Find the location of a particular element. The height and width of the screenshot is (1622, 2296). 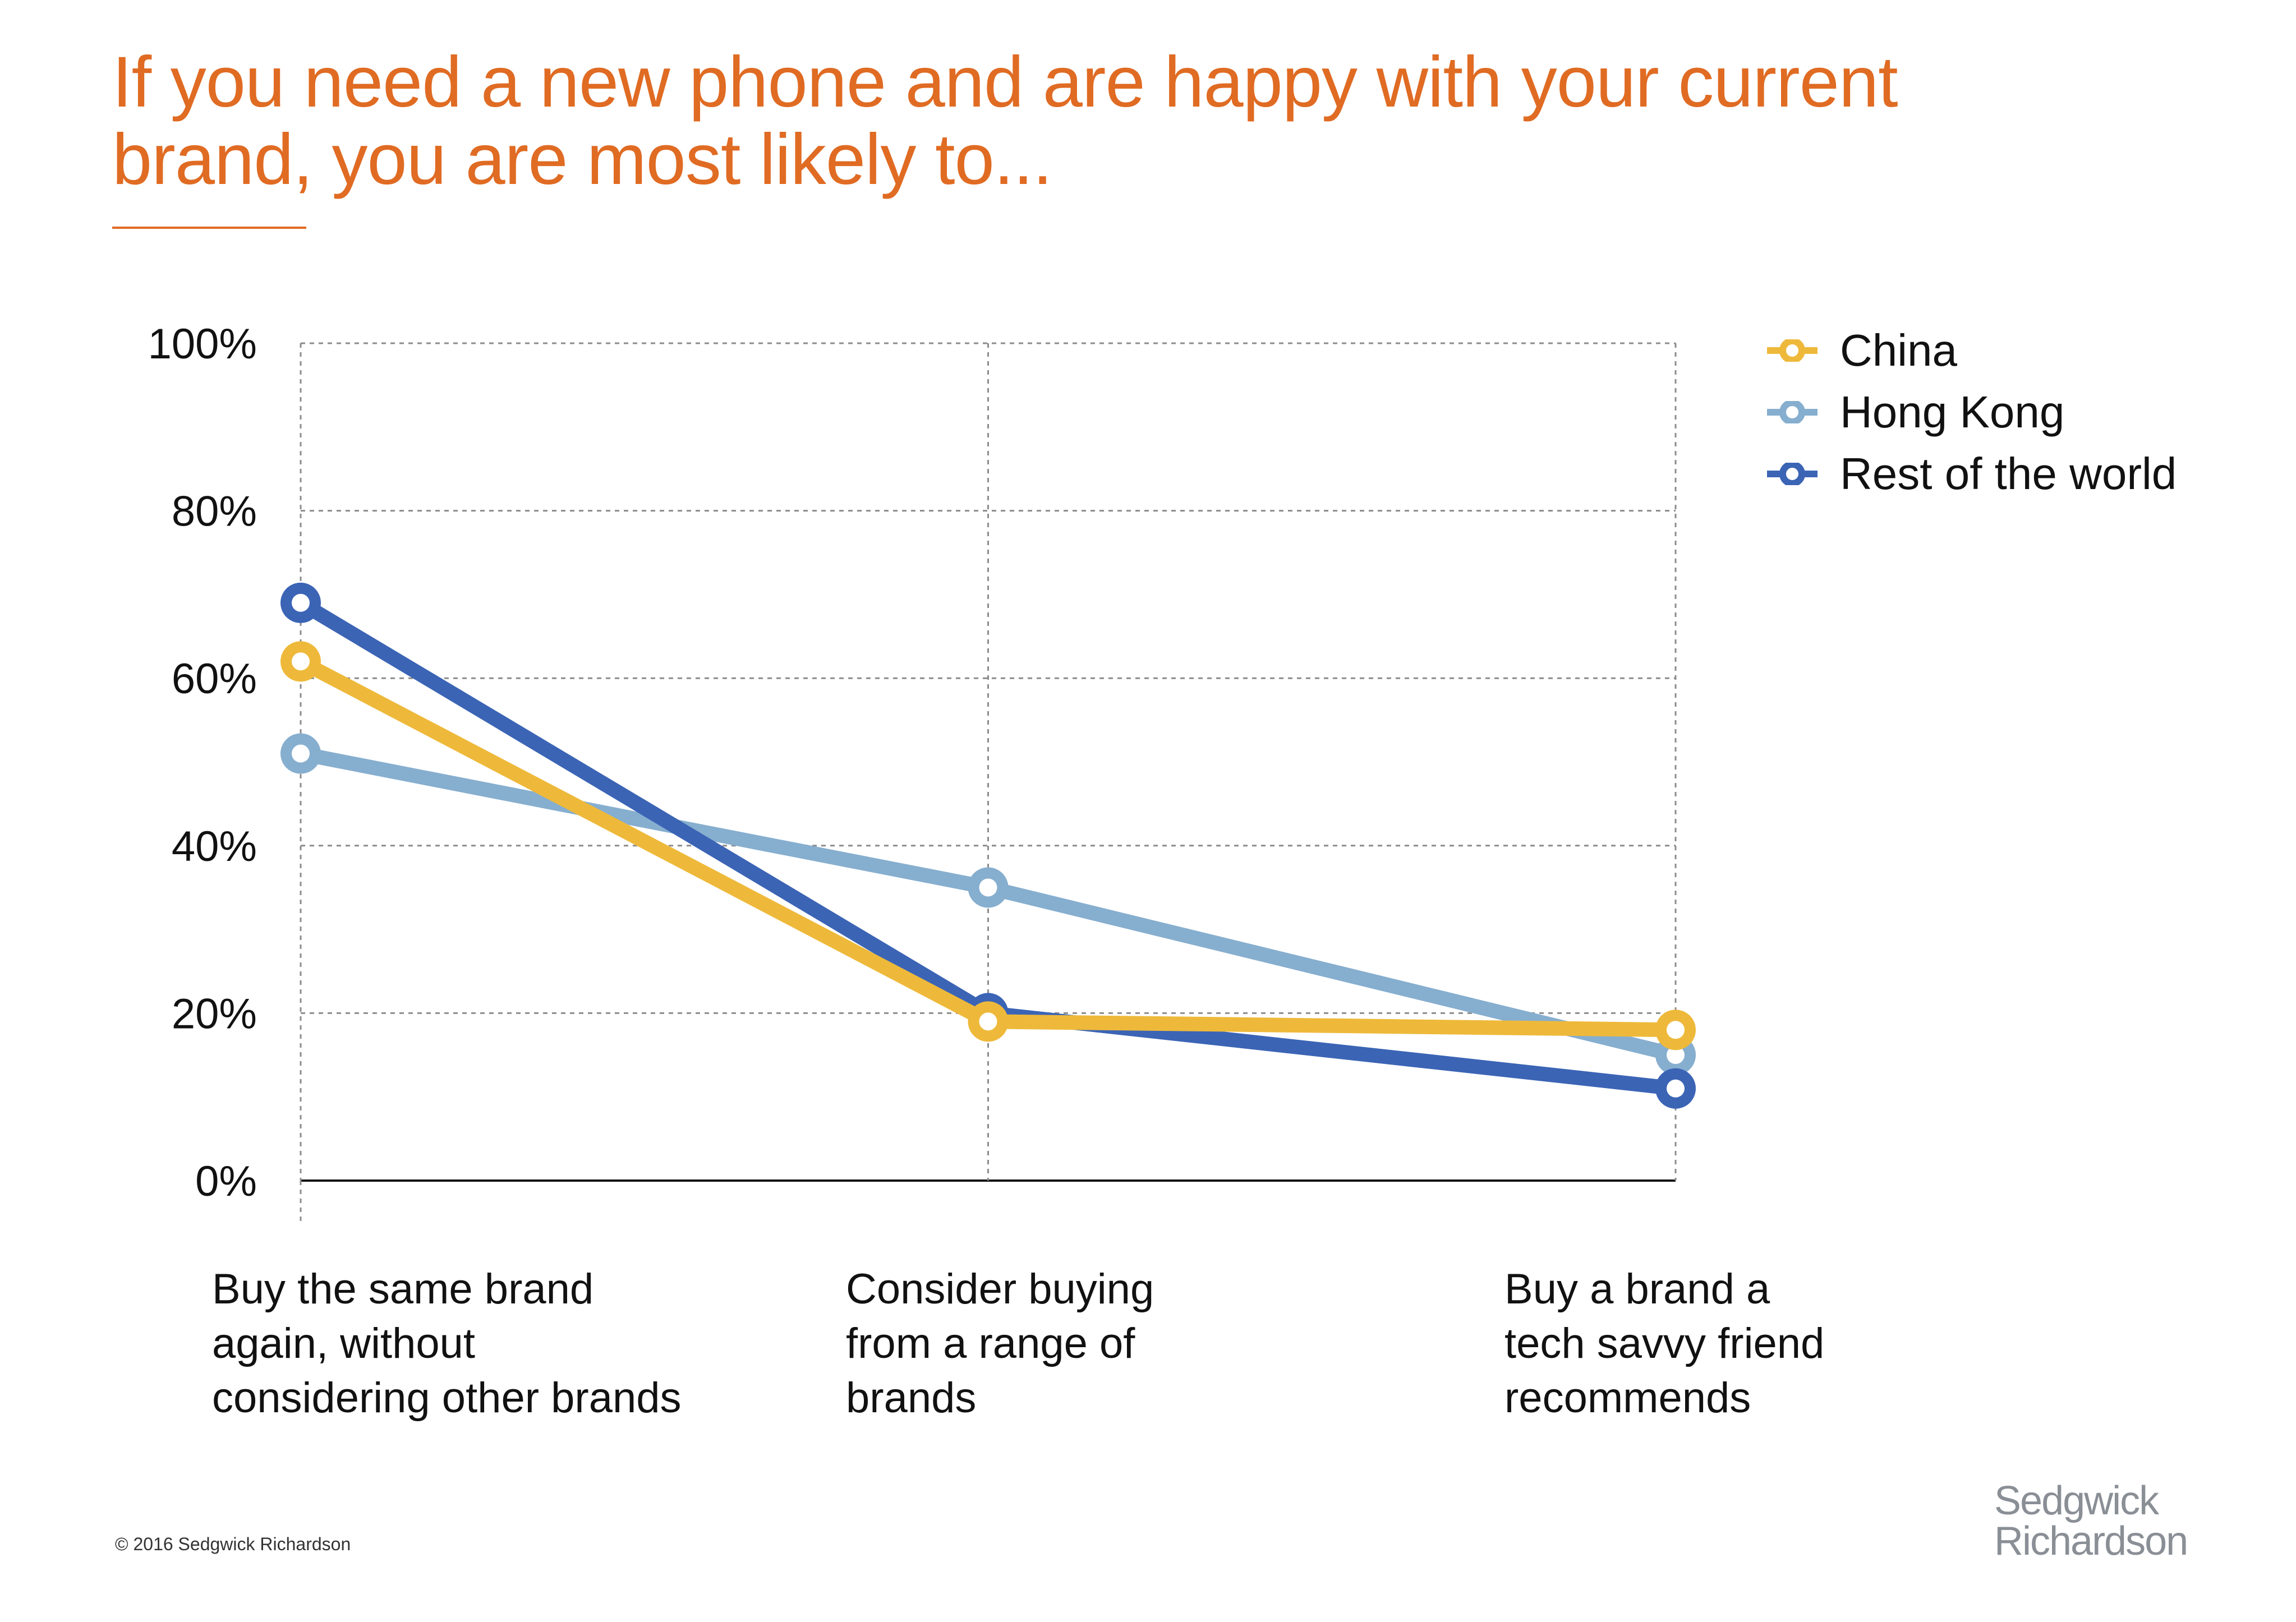

legend-marker-china is located at coordinates (1792, 350).